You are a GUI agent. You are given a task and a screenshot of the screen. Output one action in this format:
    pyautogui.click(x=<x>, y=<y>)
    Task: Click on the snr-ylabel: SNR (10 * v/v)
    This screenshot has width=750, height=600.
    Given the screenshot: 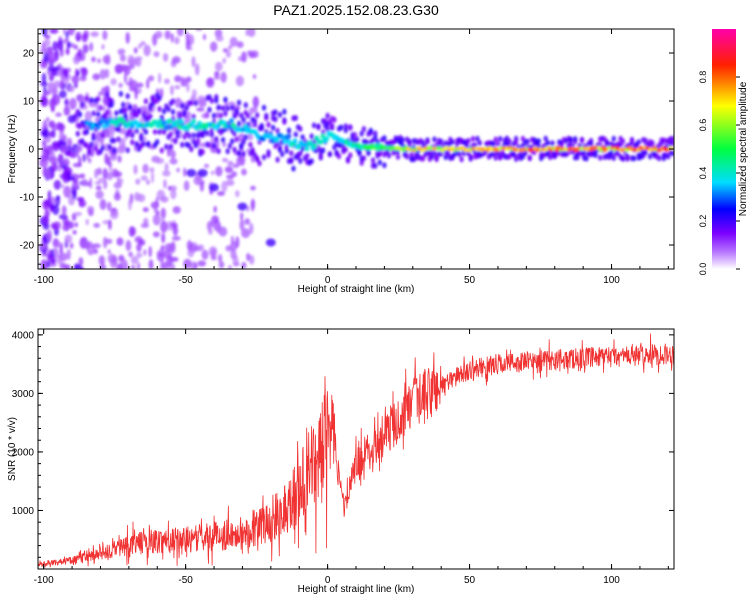 What is the action you would take?
    pyautogui.click(x=12, y=449)
    